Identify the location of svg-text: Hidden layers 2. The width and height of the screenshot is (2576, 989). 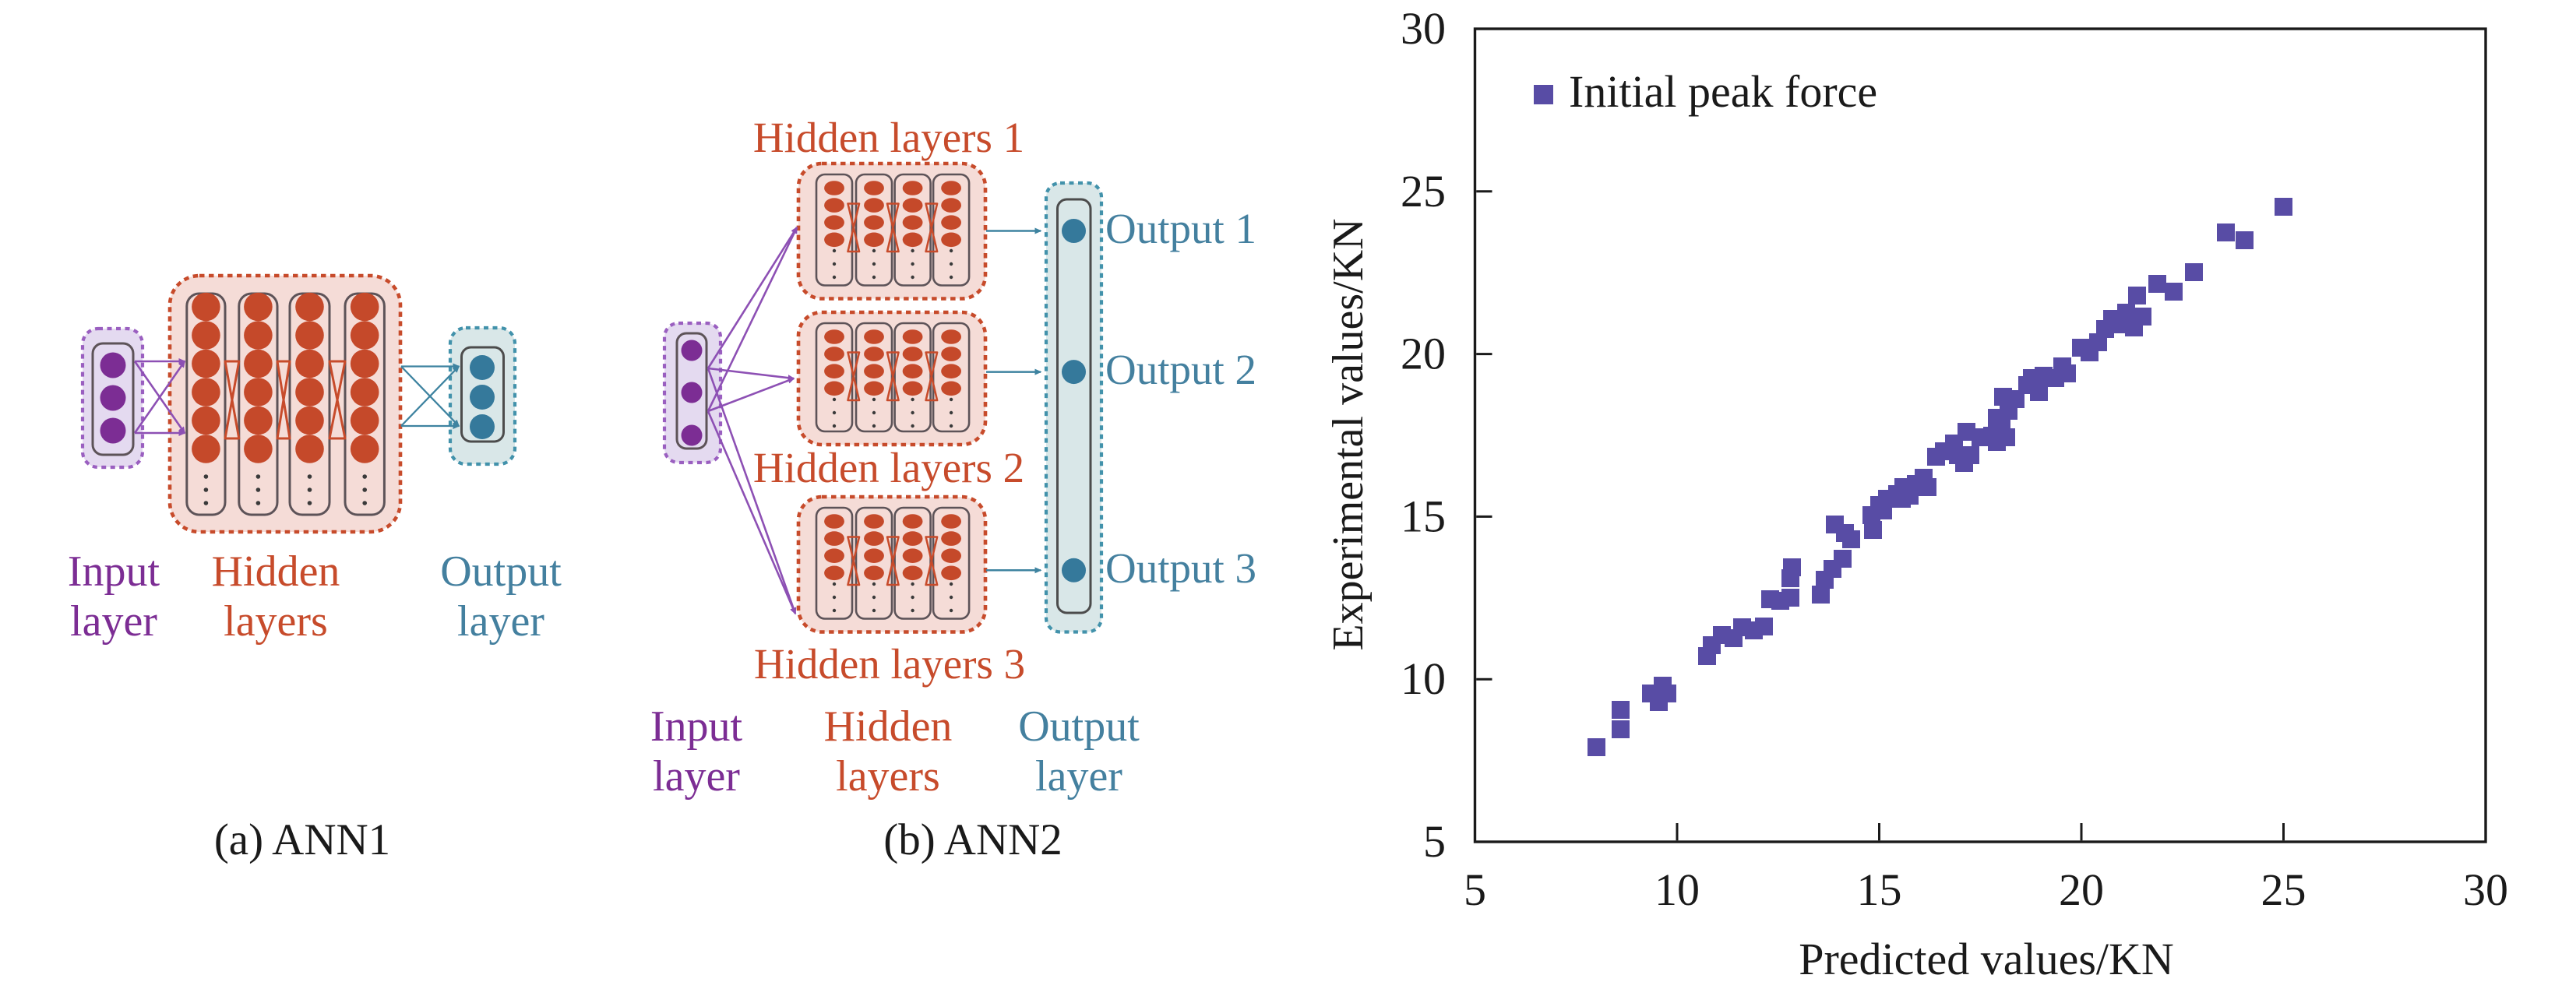
(888, 468).